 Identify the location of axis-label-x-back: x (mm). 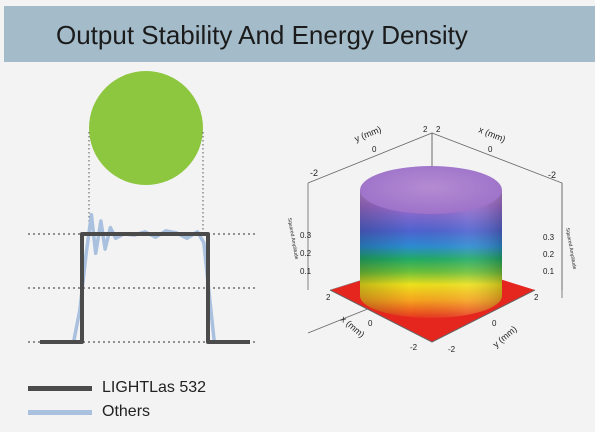
(492, 135).